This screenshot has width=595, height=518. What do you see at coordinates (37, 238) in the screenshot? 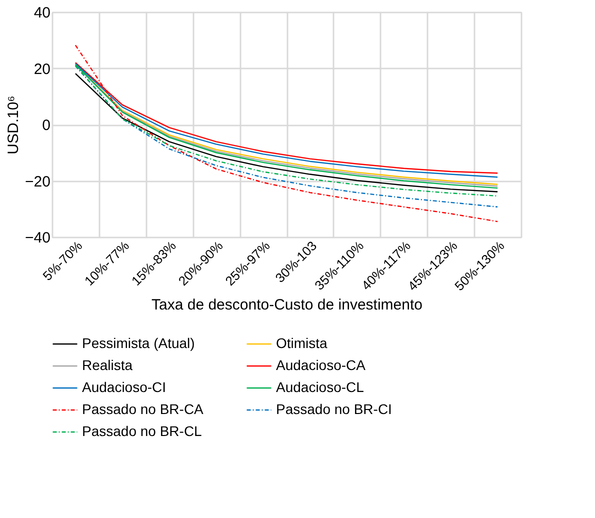
I see `y-tick-label: −40` at bounding box center [37, 238].